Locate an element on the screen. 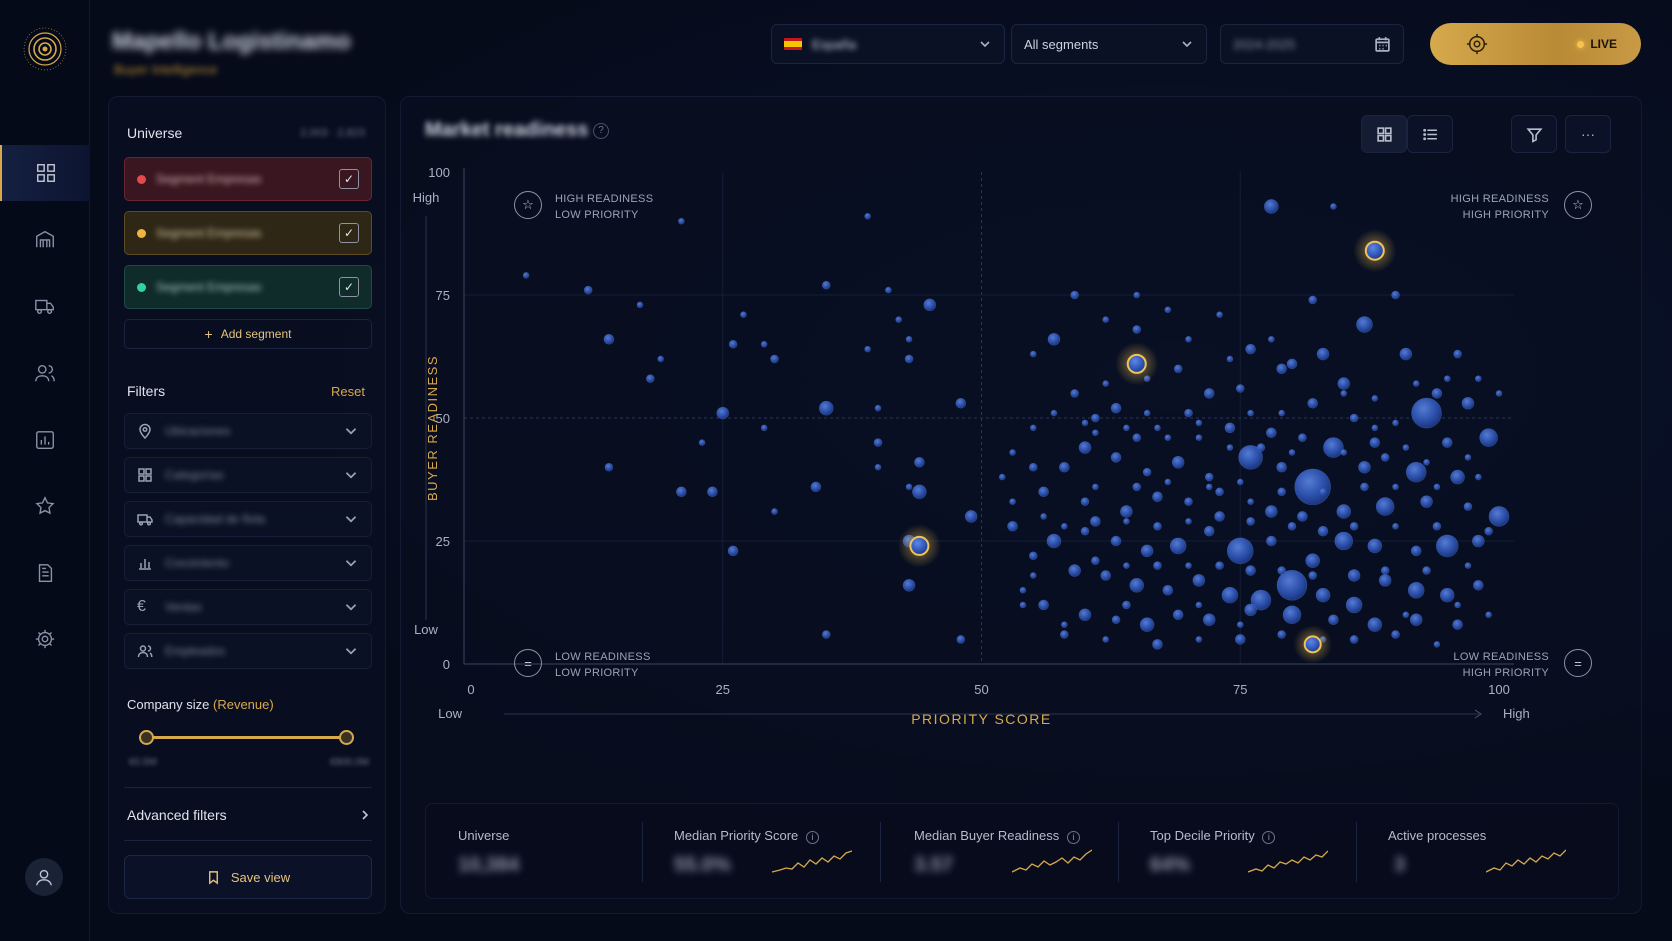 This screenshot has width=1672, height=941. y-tick-label: 75 is located at coordinates (443, 295).